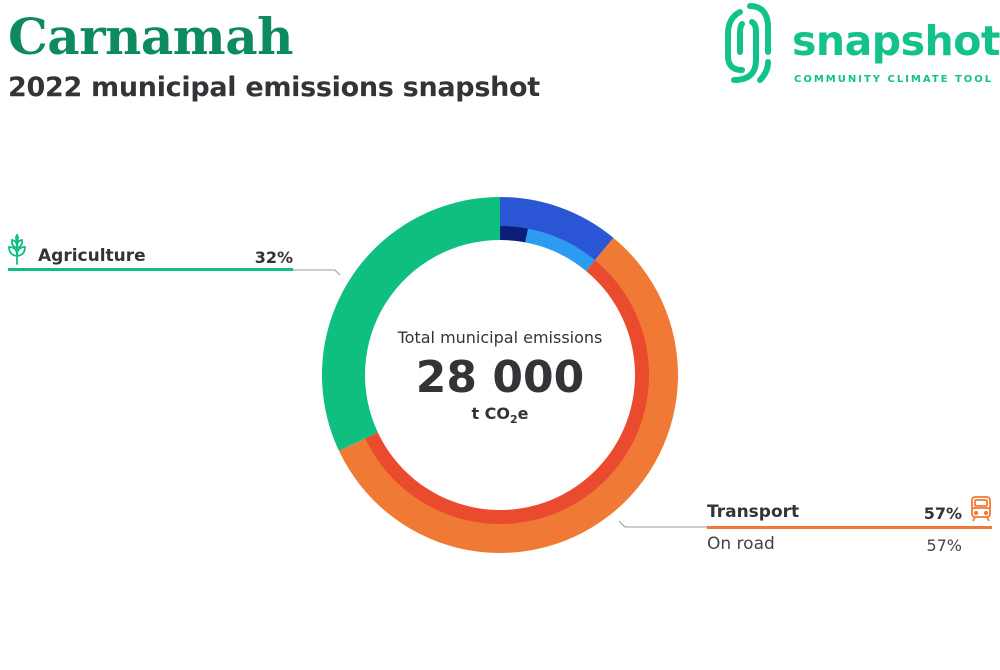  I want to click on legend-agriculture, so click(174, 254).